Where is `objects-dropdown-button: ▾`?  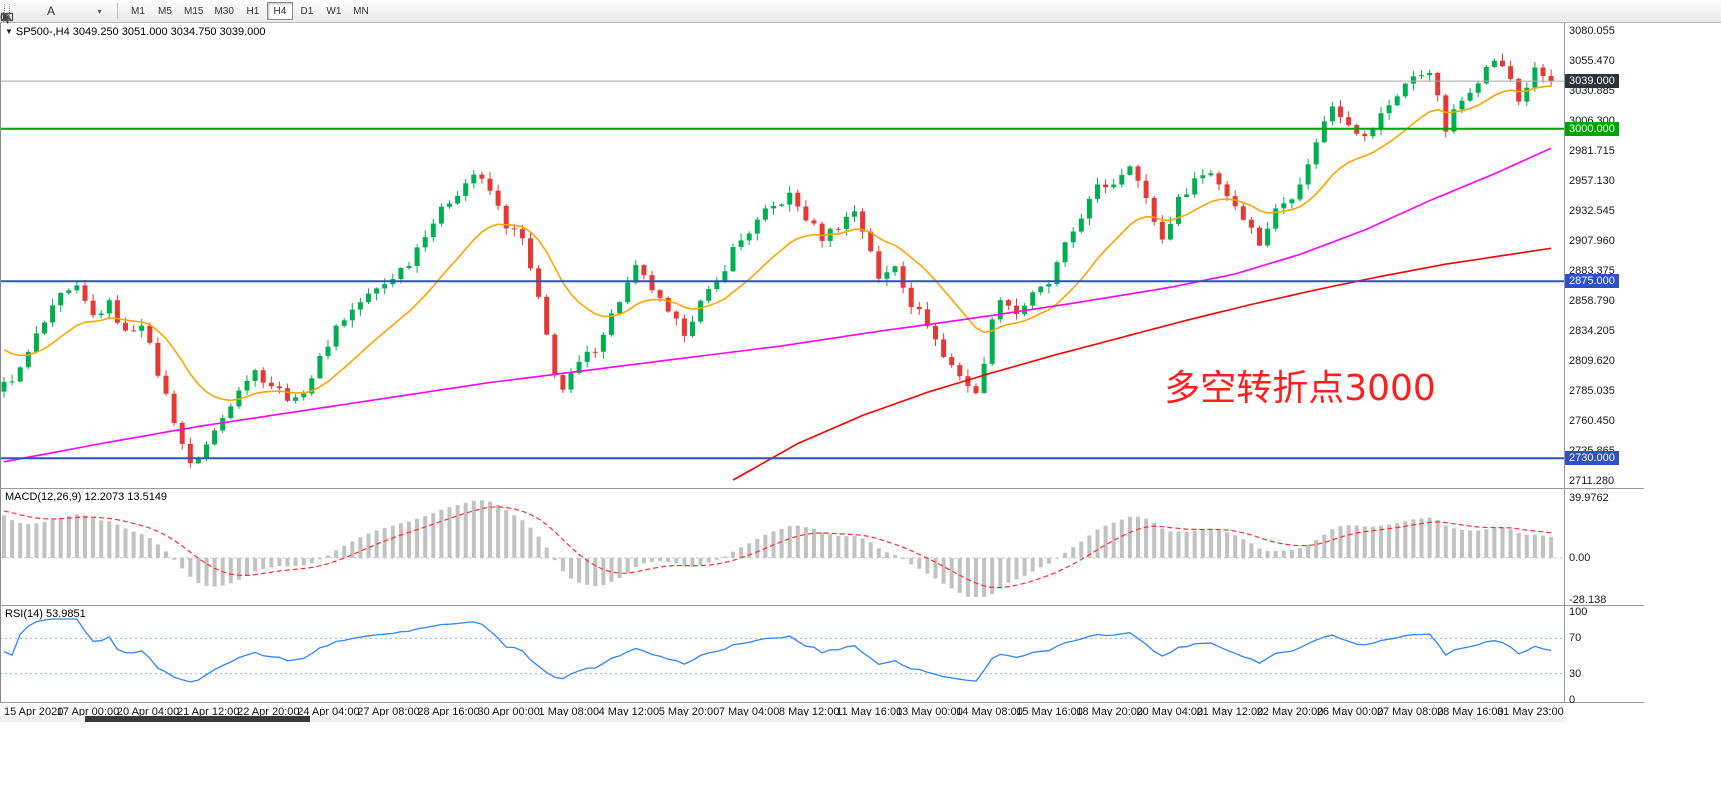
objects-dropdown-button: ▾ is located at coordinates (55, 11).